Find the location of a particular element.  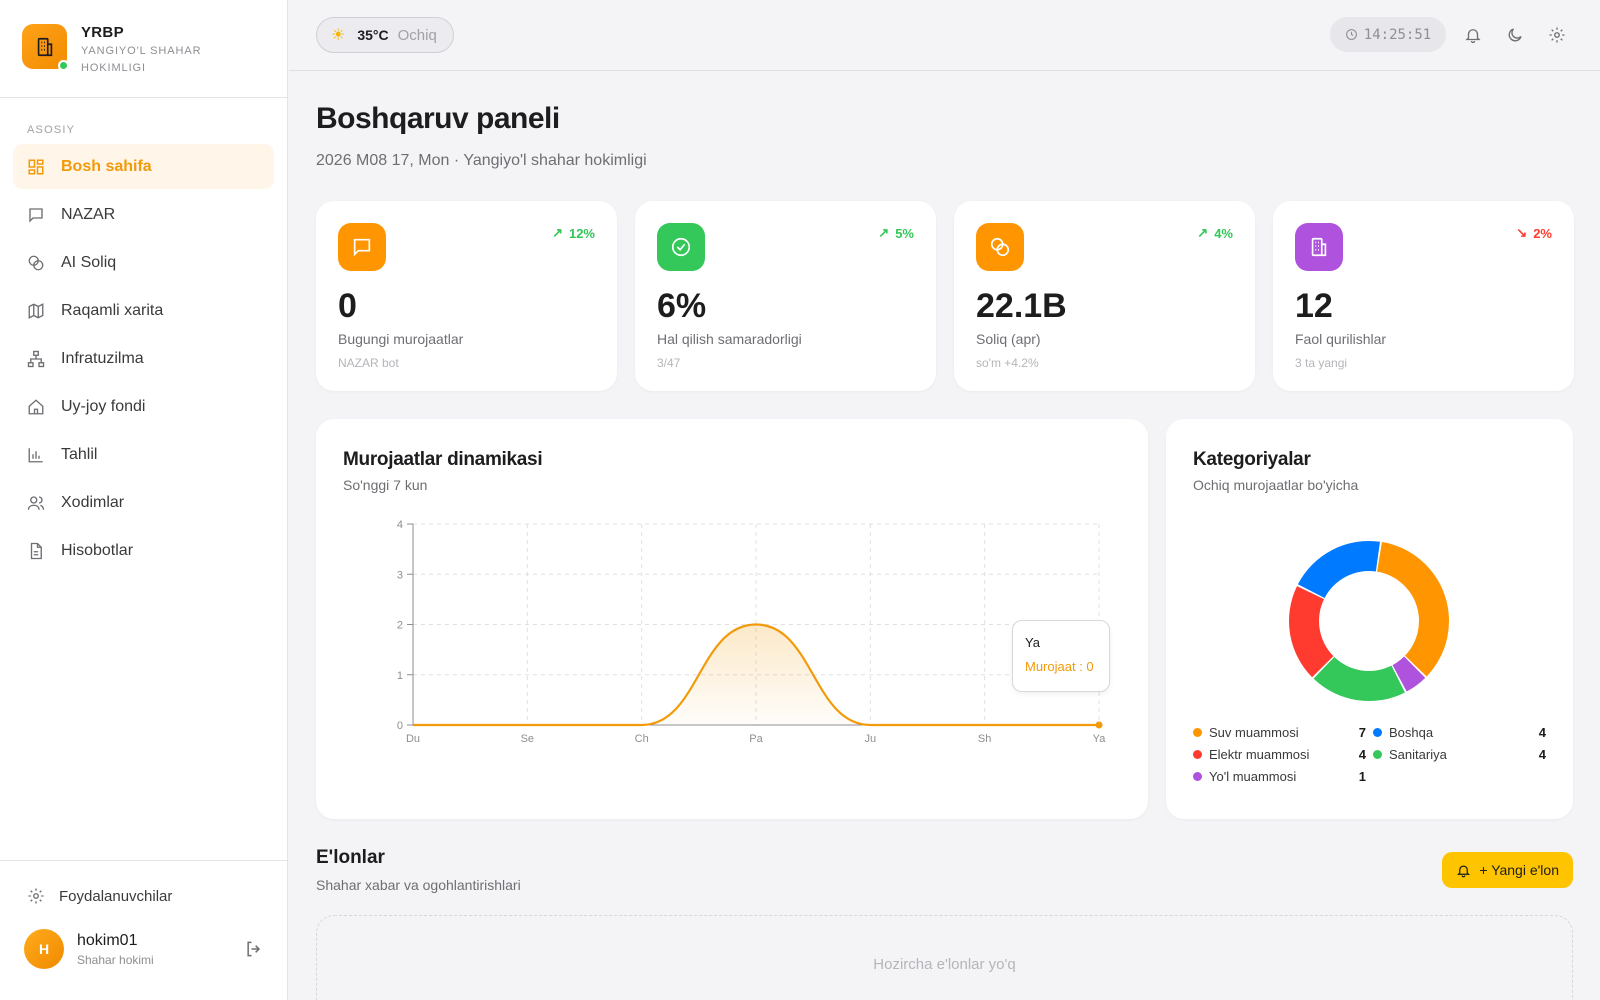

users-link-label: Foydalanuvchilar is located at coordinates (116, 896).